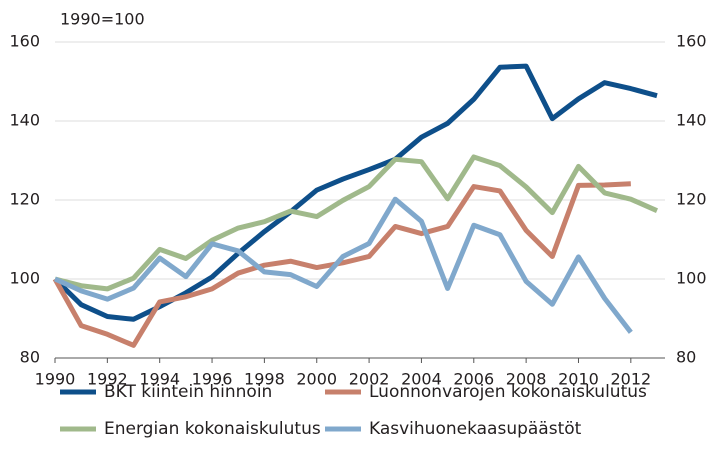  I want to click on y2-tick-label: 80, so click(686, 357).